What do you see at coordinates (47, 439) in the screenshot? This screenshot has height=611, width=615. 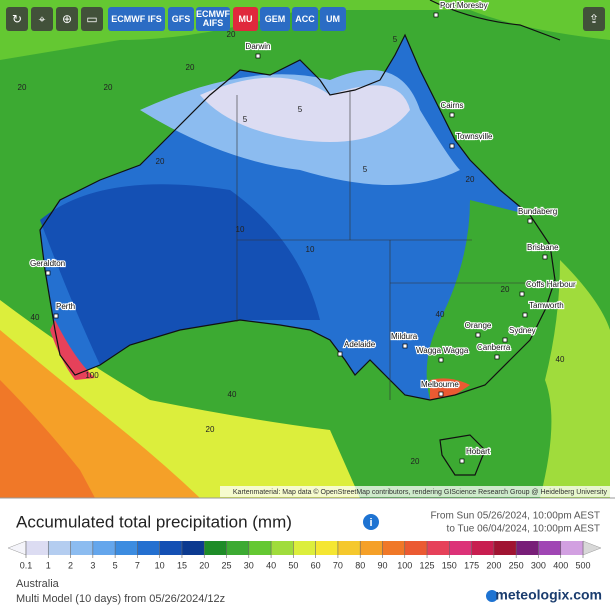 I see `field-southwest-heavy` at bounding box center [47, 439].